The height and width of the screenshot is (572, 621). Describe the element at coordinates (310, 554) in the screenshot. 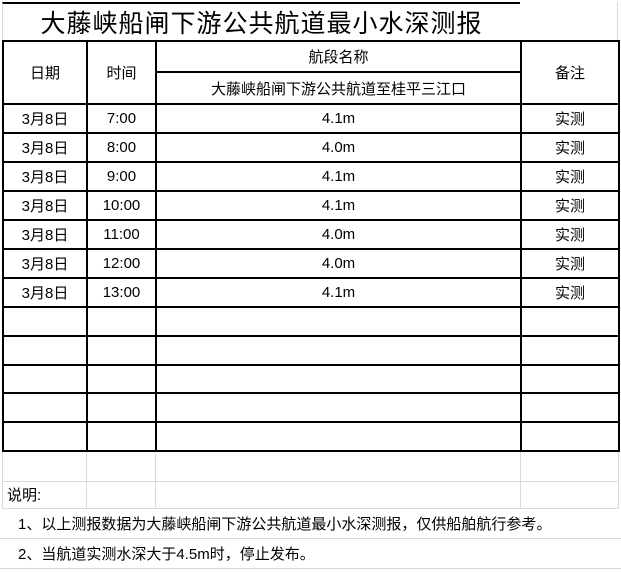

I see `note-item-2: 2、当航道实测水深大于4.5m时，停止发布。` at that location.